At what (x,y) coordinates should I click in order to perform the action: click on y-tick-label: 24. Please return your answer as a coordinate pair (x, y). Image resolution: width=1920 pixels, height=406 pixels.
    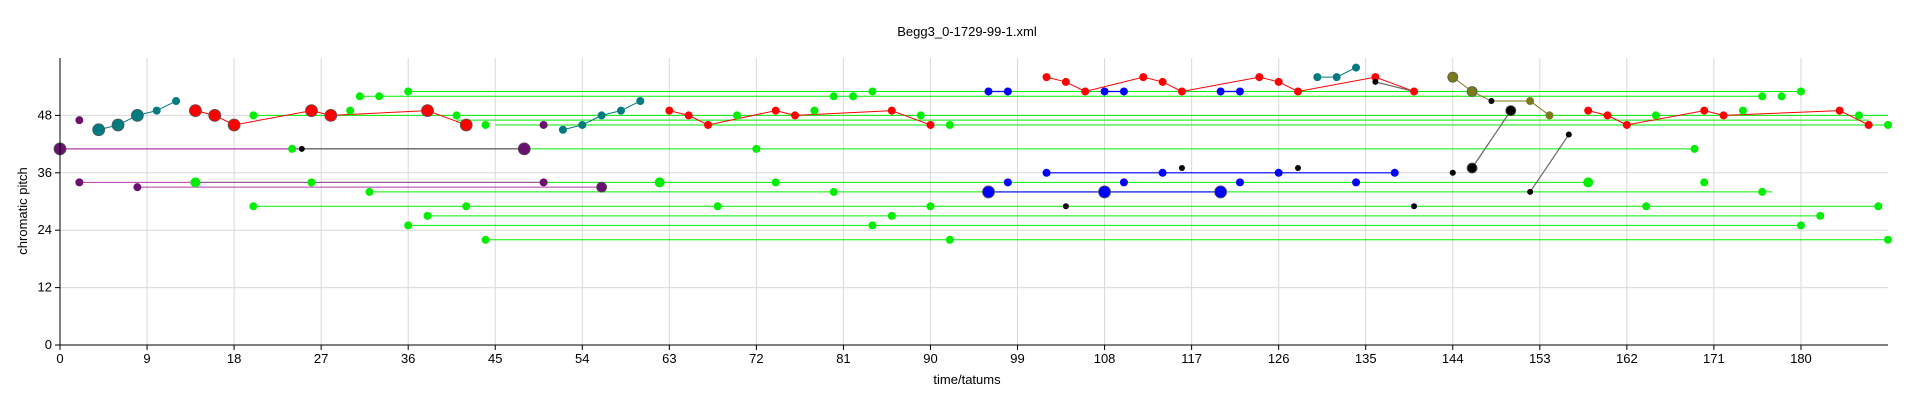
    Looking at the image, I should click on (45, 229).